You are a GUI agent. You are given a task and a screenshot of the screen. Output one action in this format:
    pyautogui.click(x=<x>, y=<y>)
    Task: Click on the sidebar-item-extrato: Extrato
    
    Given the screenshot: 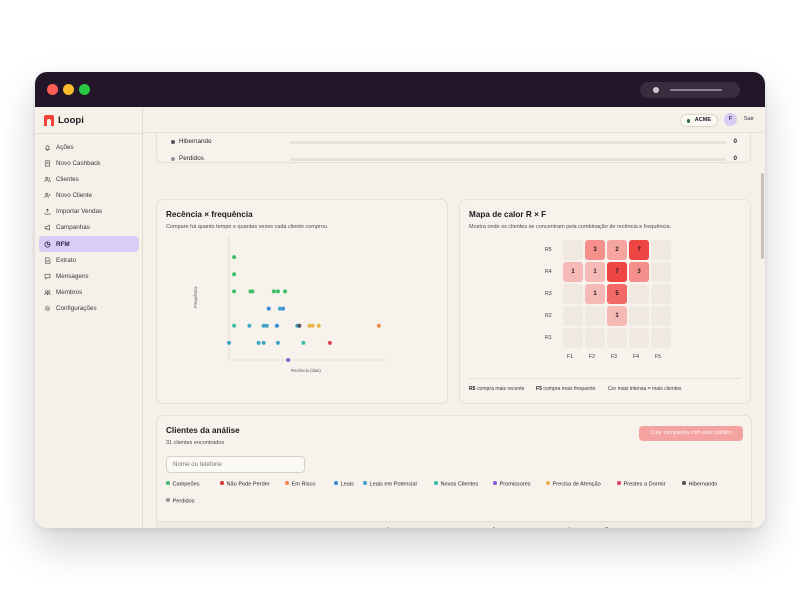 What is the action you would take?
    pyautogui.click(x=89, y=260)
    